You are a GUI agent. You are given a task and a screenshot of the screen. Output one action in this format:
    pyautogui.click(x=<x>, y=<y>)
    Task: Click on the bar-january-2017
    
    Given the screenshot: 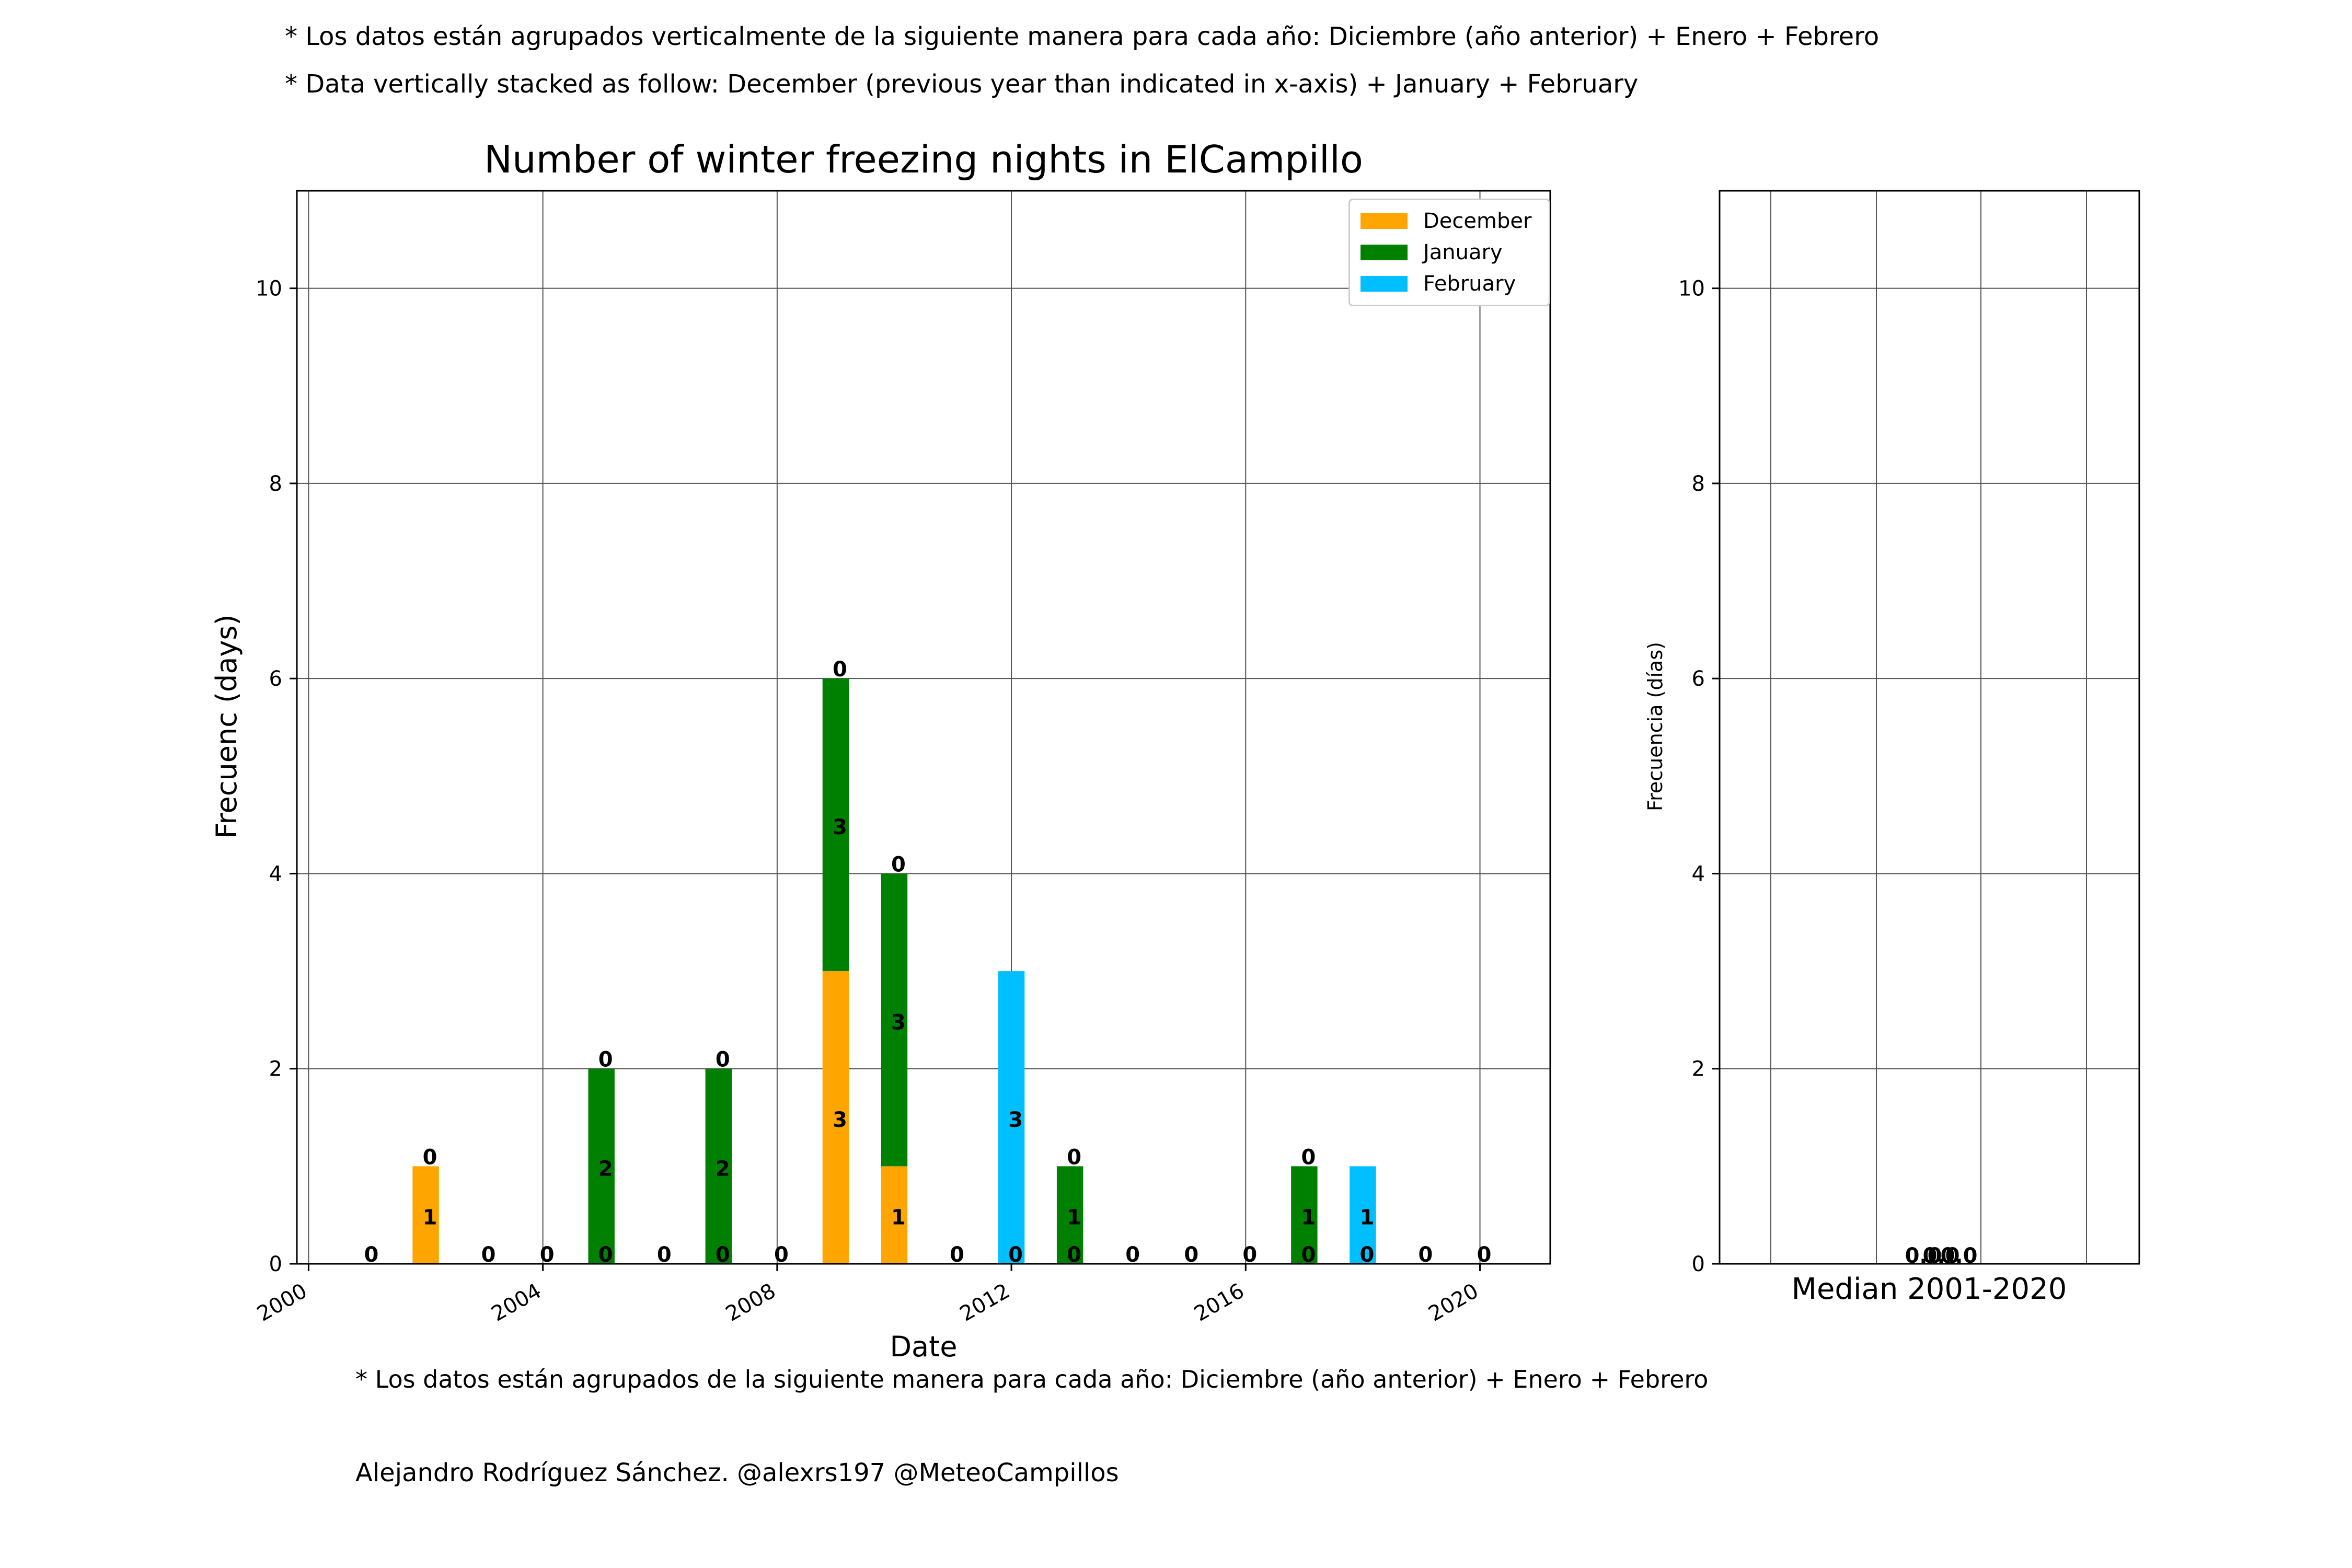 What is the action you would take?
    pyautogui.click(x=1304, y=1215)
    